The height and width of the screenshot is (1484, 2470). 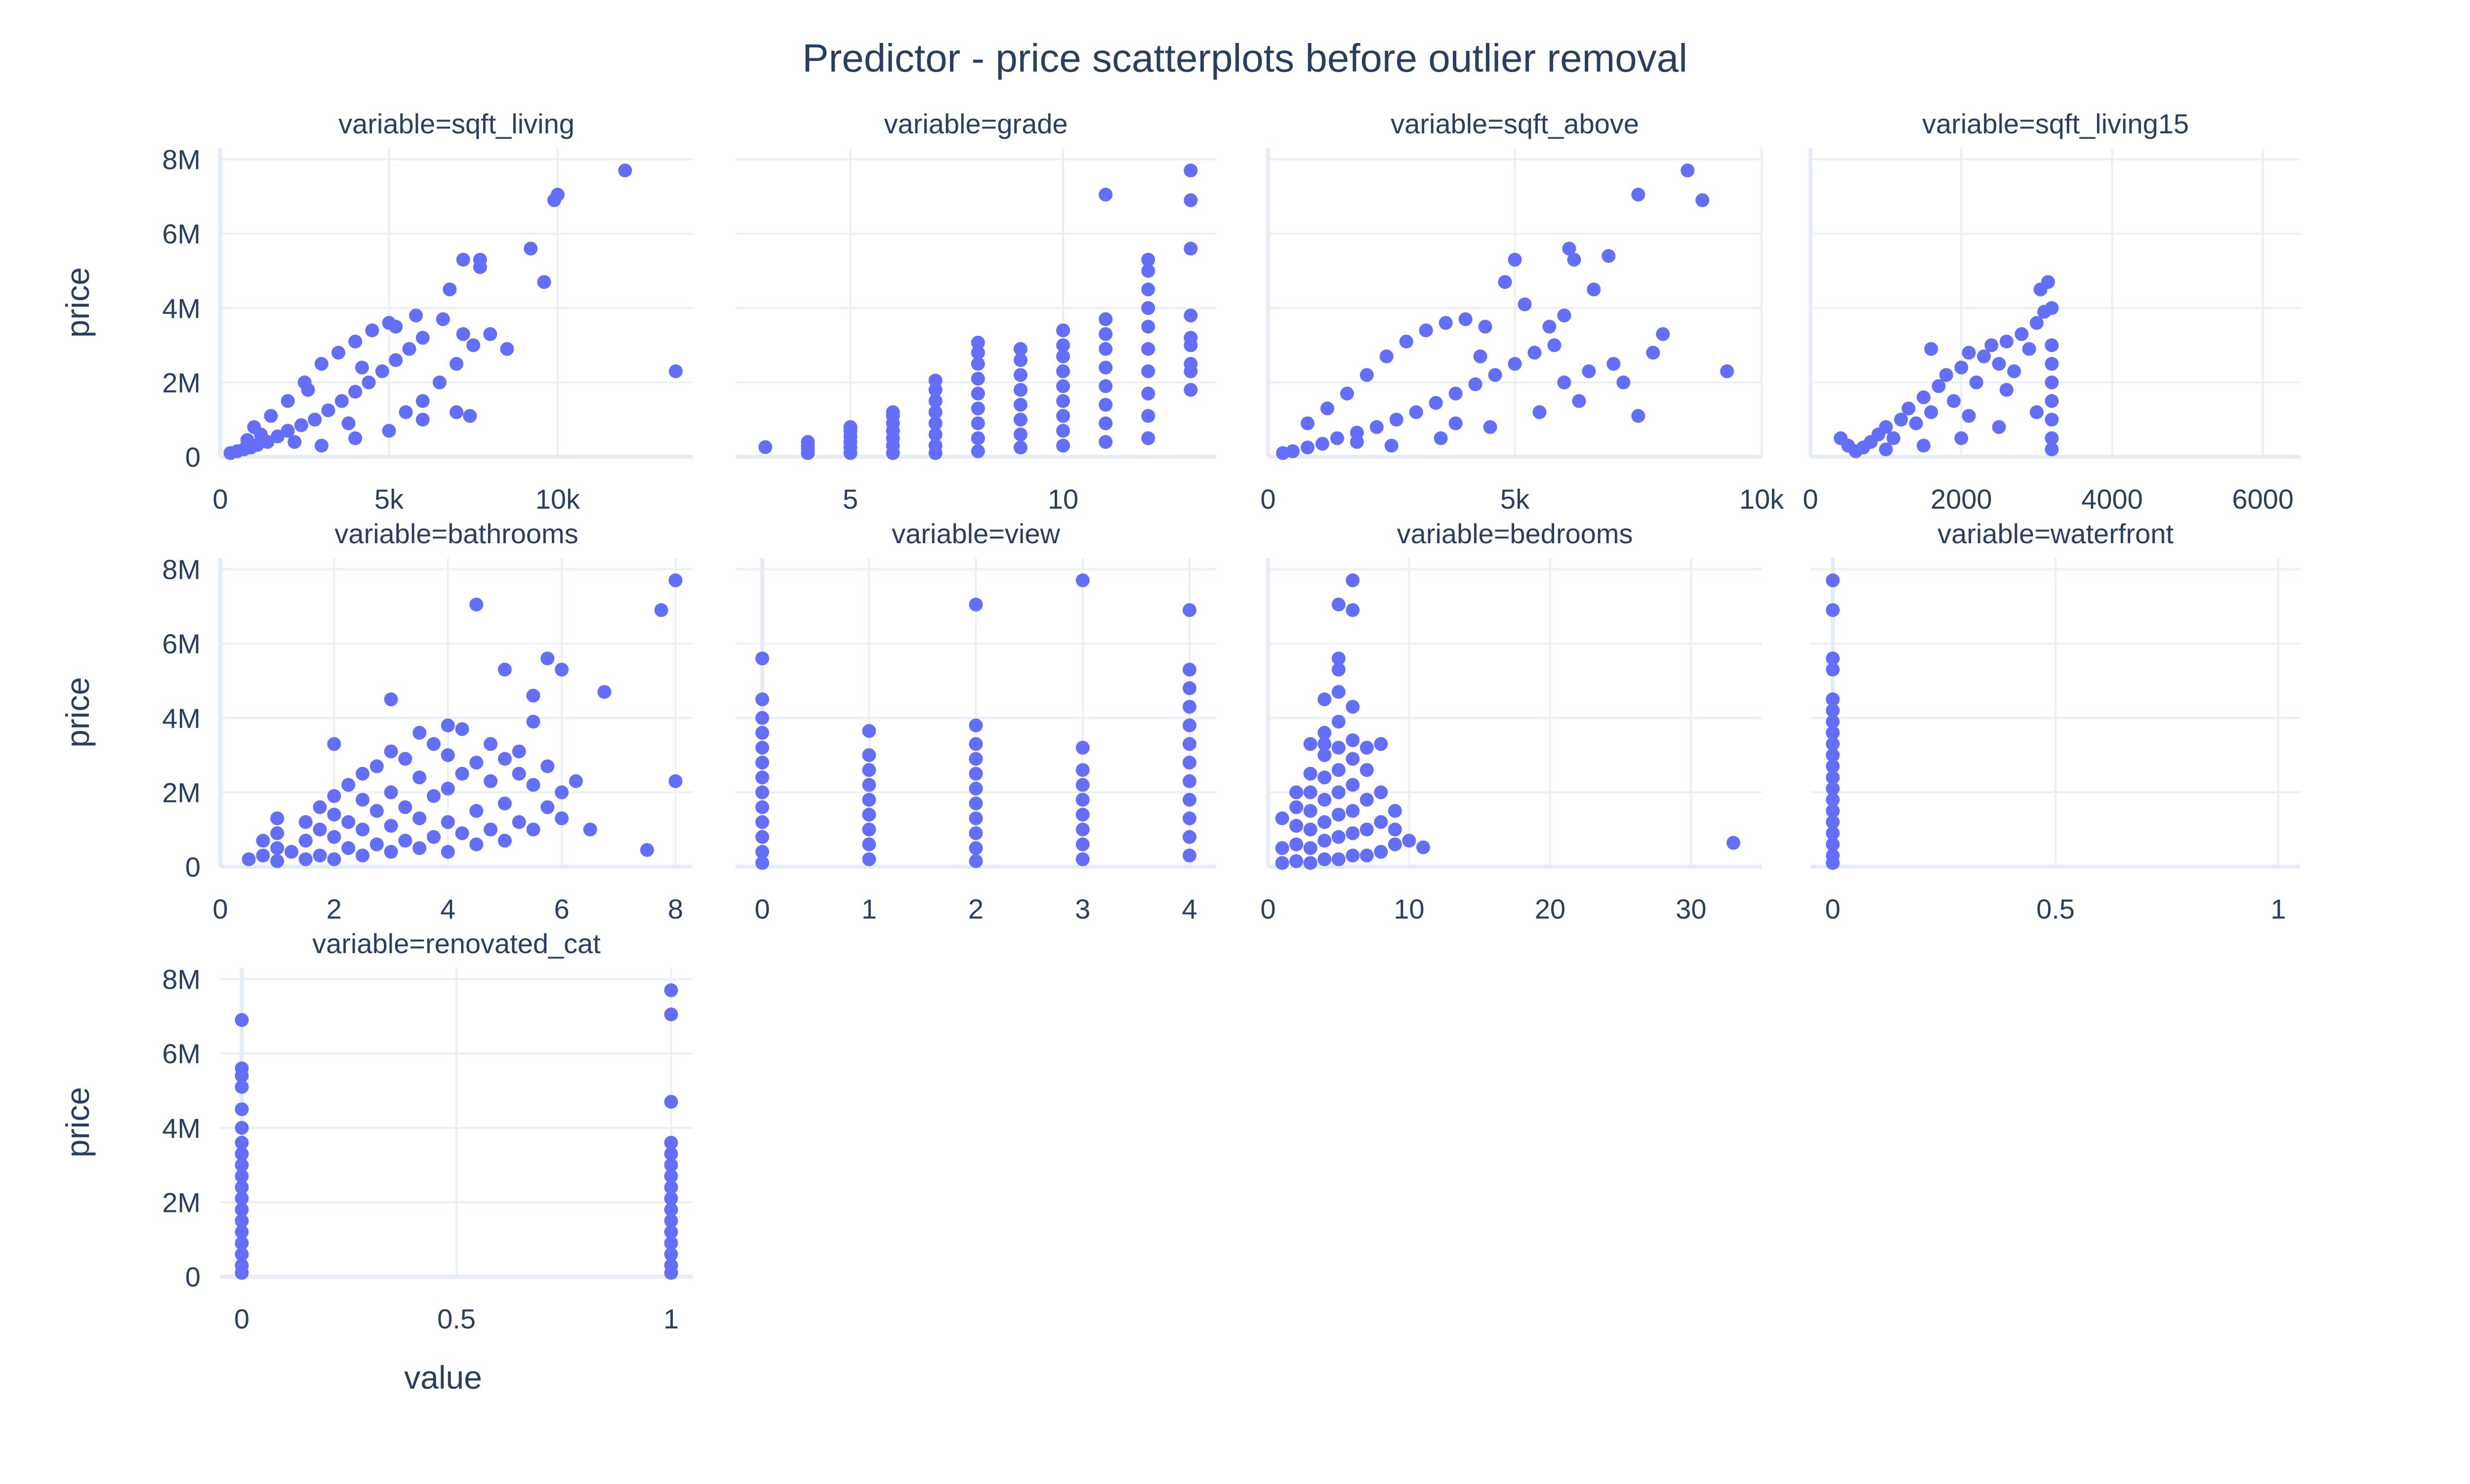 I want to click on x-tick-label: 1, so click(x=671, y=1318).